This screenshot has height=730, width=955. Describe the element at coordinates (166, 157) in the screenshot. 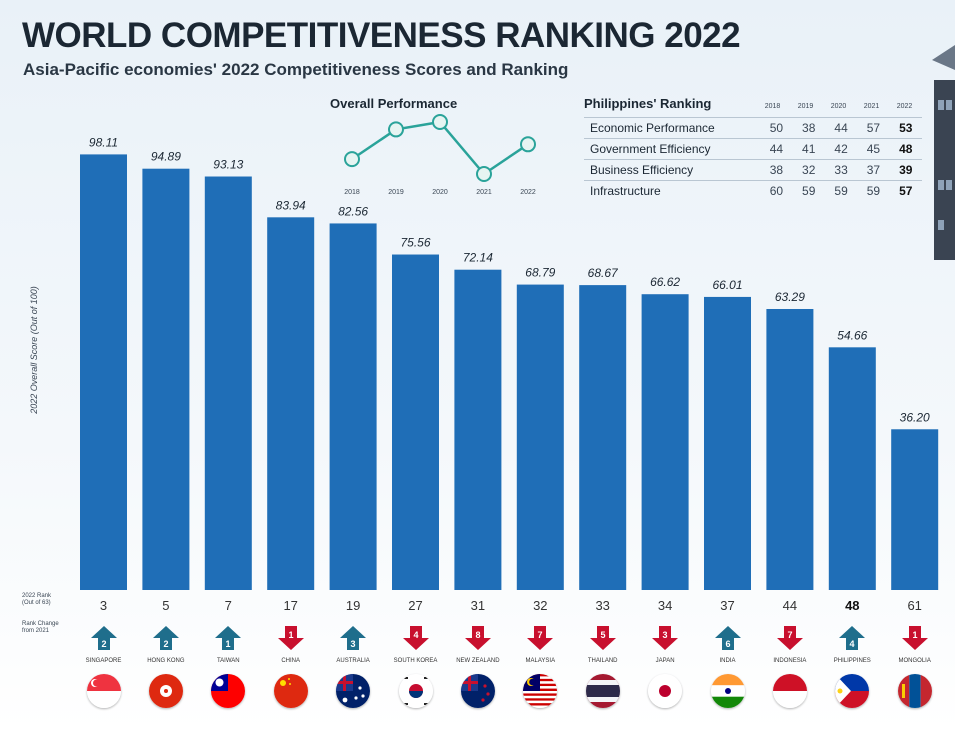

I see `bar-value-label: 94.89` at that location.